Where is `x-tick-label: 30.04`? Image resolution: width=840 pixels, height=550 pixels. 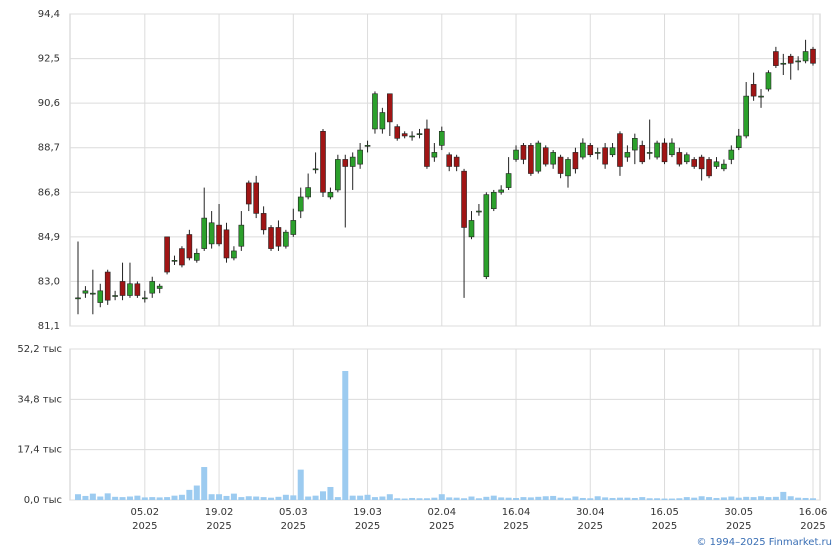
x-tick-label: 30.04 is located at coordinates (590, 512).